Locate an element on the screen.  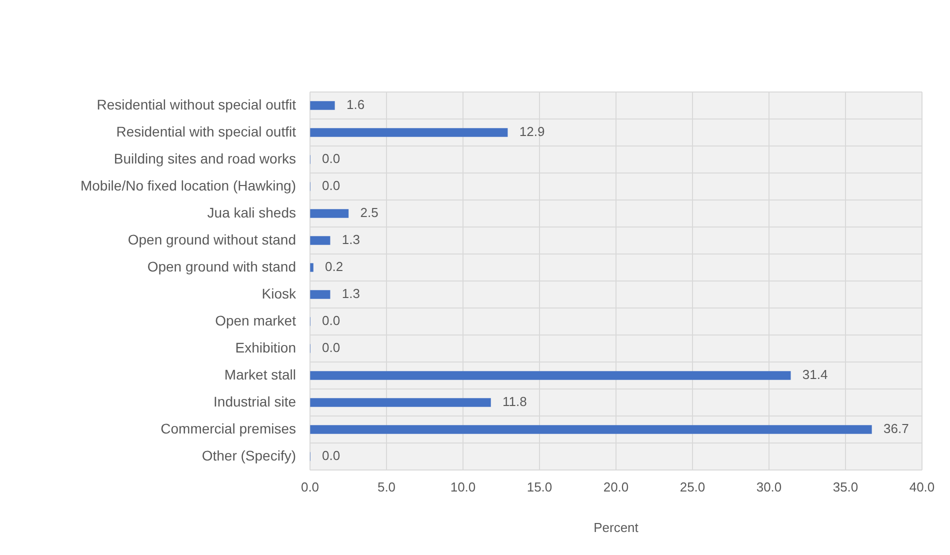
y-tick-label: Kiosk is located at coordinates (279, 293).